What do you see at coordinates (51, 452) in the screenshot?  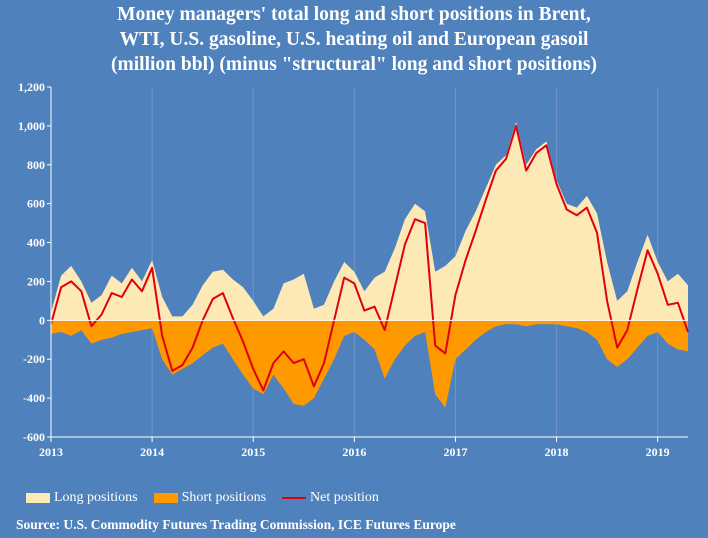 I see `x-tick-label: 2013` at bounding box center [51, 452].